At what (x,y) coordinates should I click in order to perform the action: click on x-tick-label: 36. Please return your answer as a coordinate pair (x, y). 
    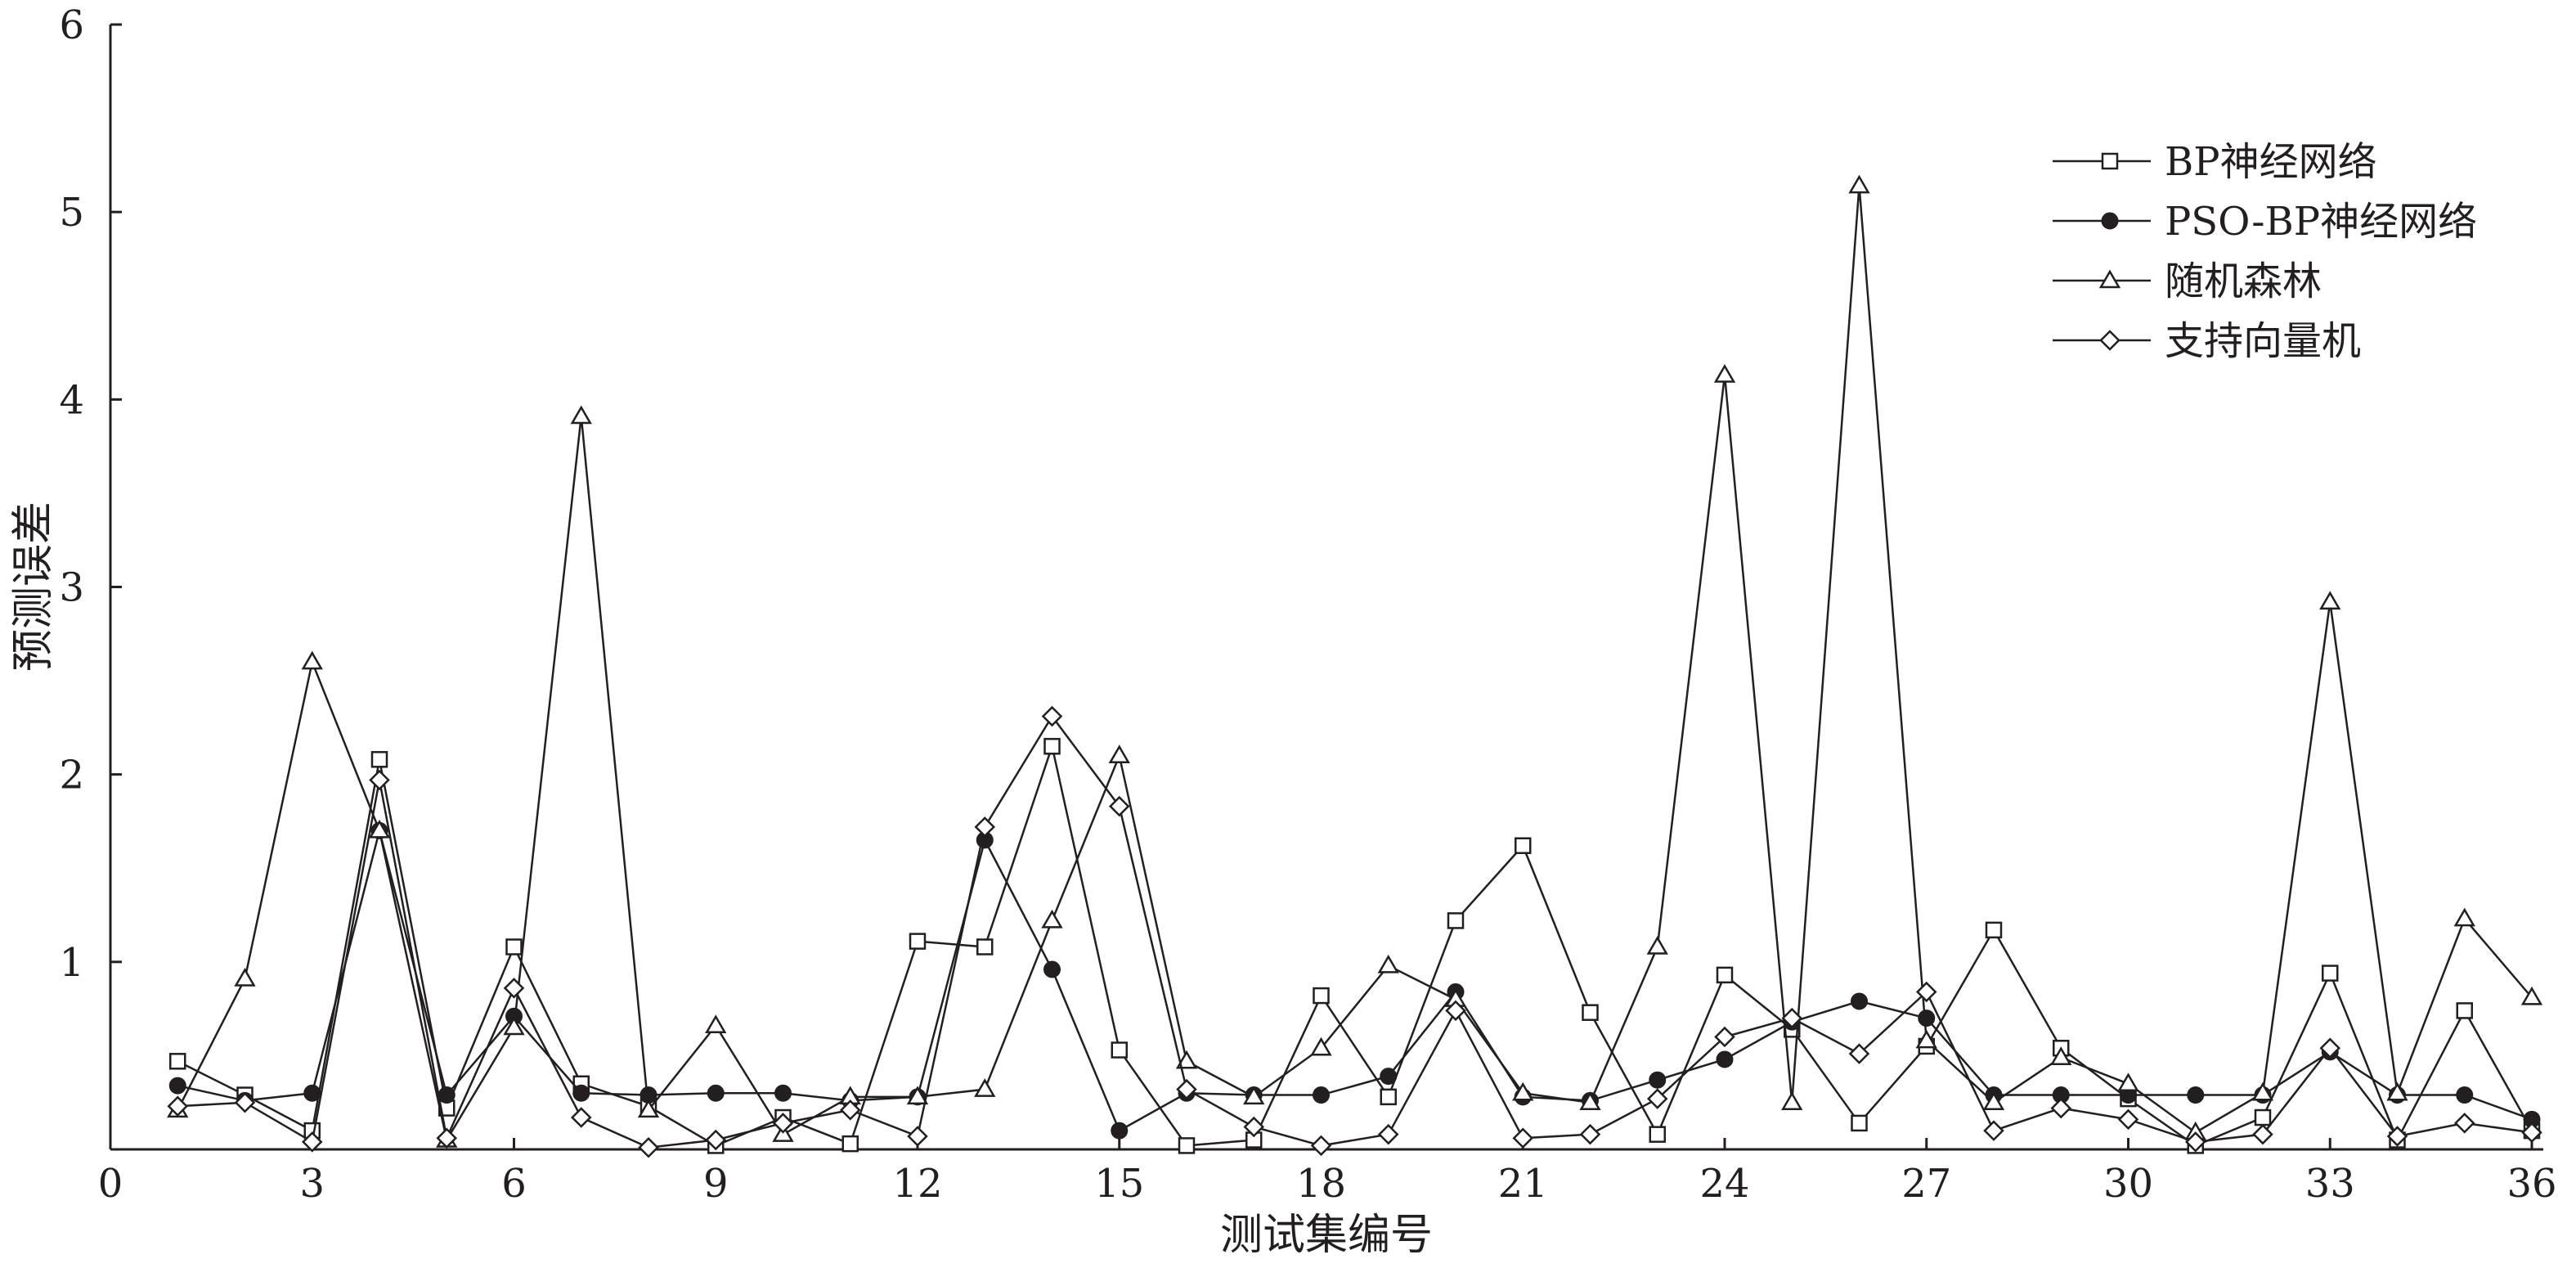
    Looking at the image, I should click on (2531, 1184).